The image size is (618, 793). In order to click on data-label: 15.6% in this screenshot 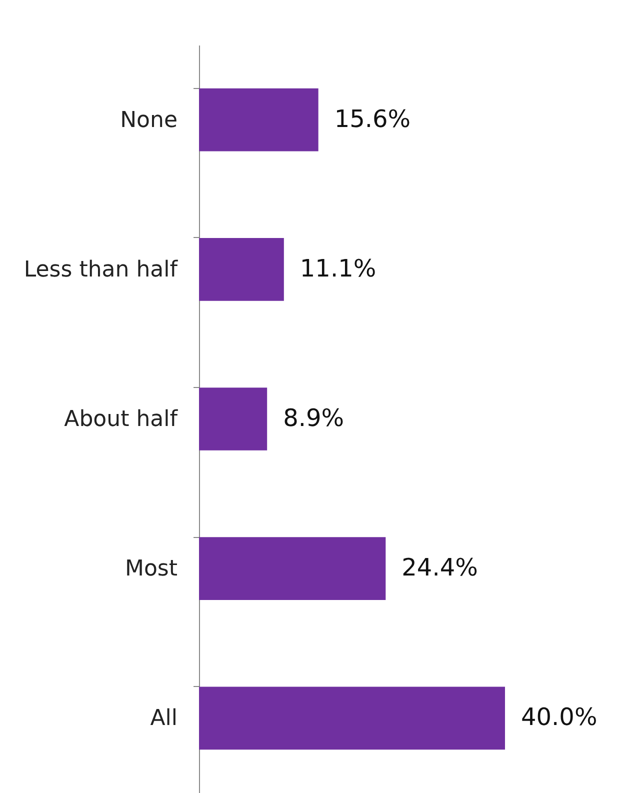, I will do `click(372, 118)`.